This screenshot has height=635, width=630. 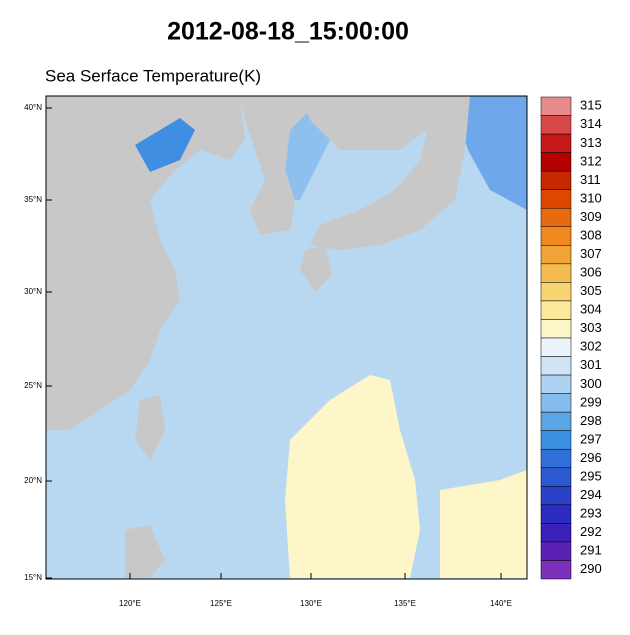 What do you see at coordinates (591, 272) in the screenshot?
I see `colorbar-label: 306` at bounding box center [591, 272].